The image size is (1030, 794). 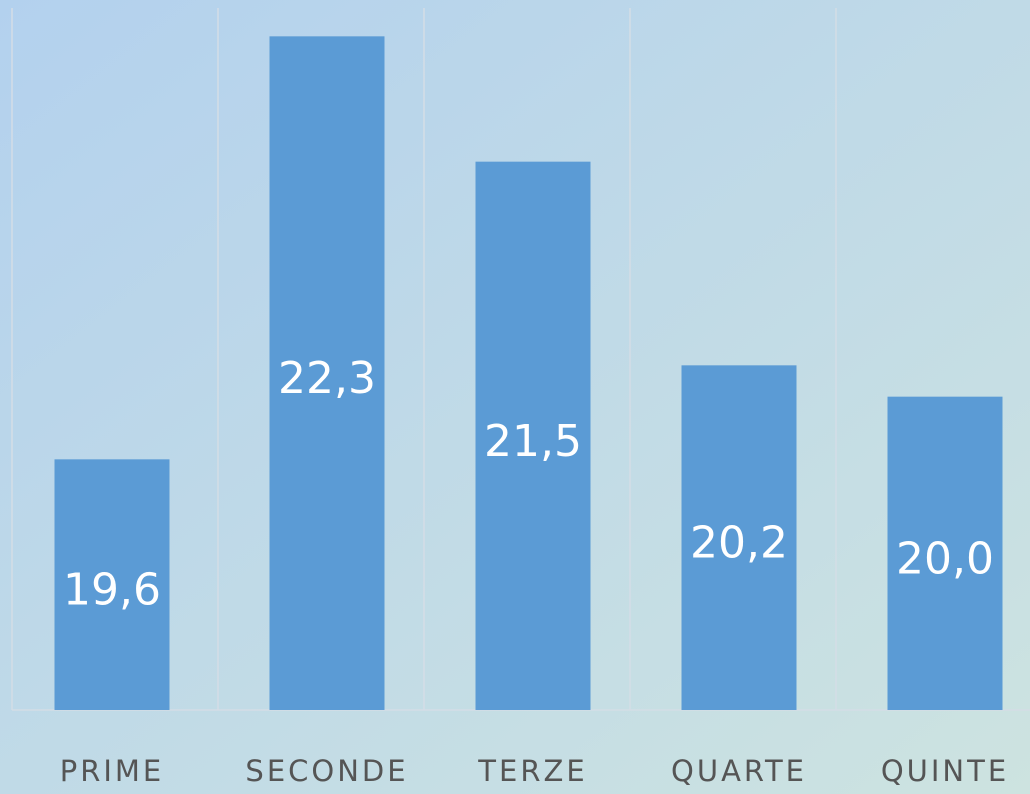 What do you see at coordinates (739, 543) in the screenshot?
I see `value-label: 20,2` at bounding box center [739, 543].